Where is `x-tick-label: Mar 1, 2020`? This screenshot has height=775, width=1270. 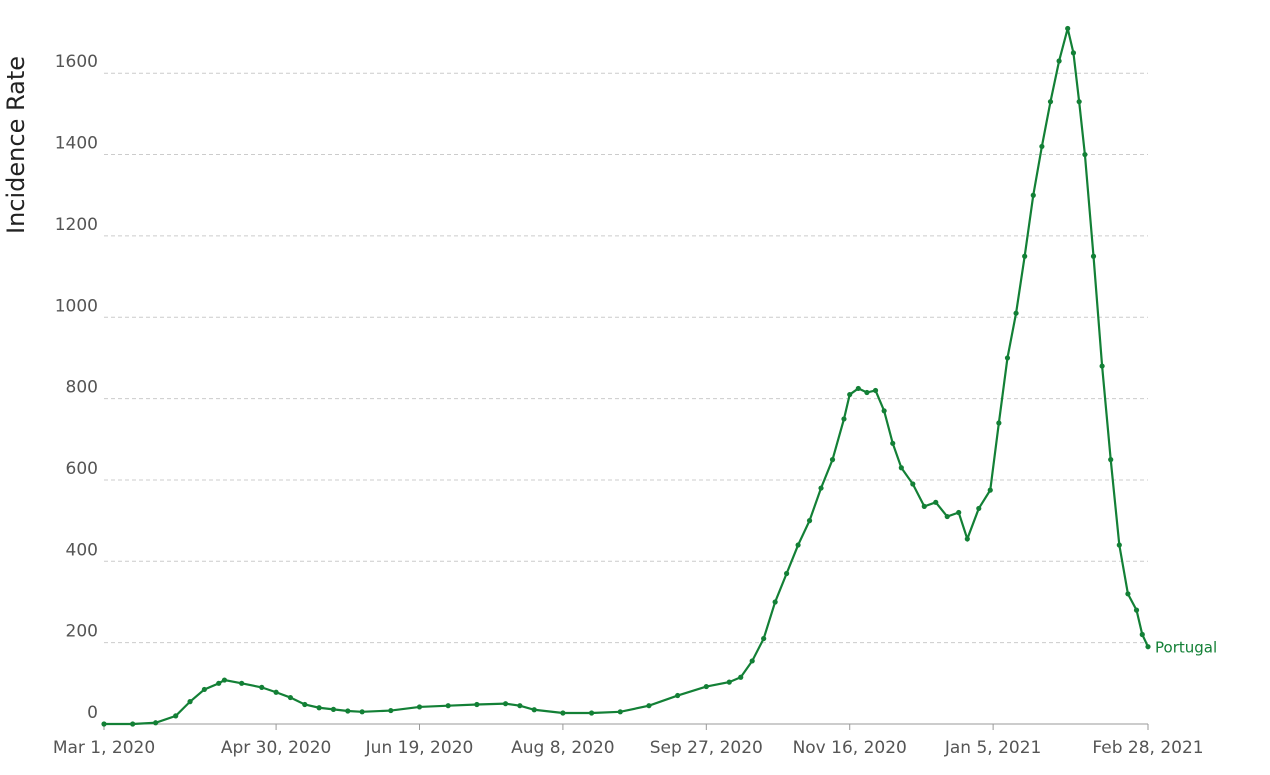 x-tick-label: Mar 1, 2020 is located at coordinates (104, 748).